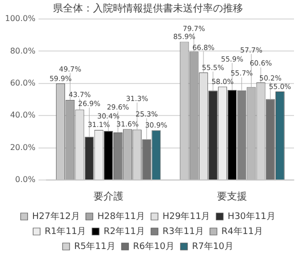 This screenshot has height=261, width=300. Describe the element at coordinates (23, 115) in the screenshot. I see `y-tick-label: 40.0%` at that location.